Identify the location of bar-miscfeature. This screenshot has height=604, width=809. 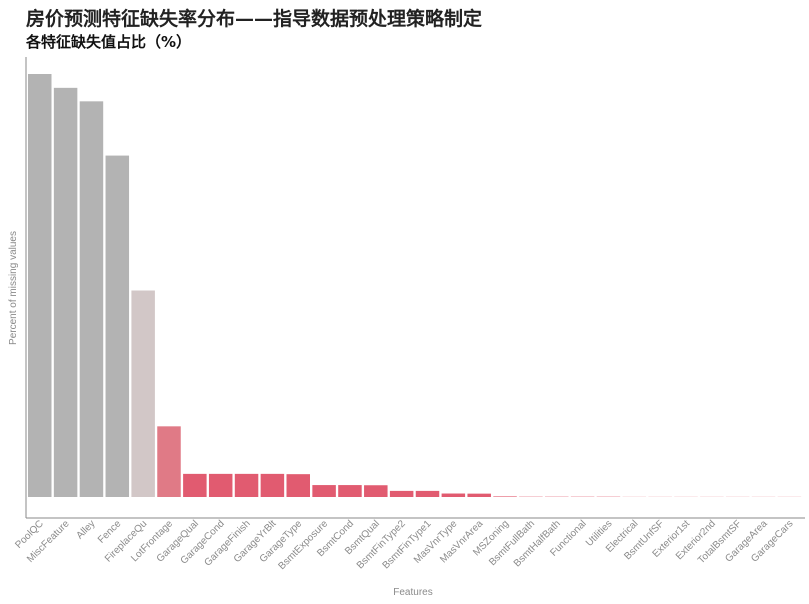
(65, 292).